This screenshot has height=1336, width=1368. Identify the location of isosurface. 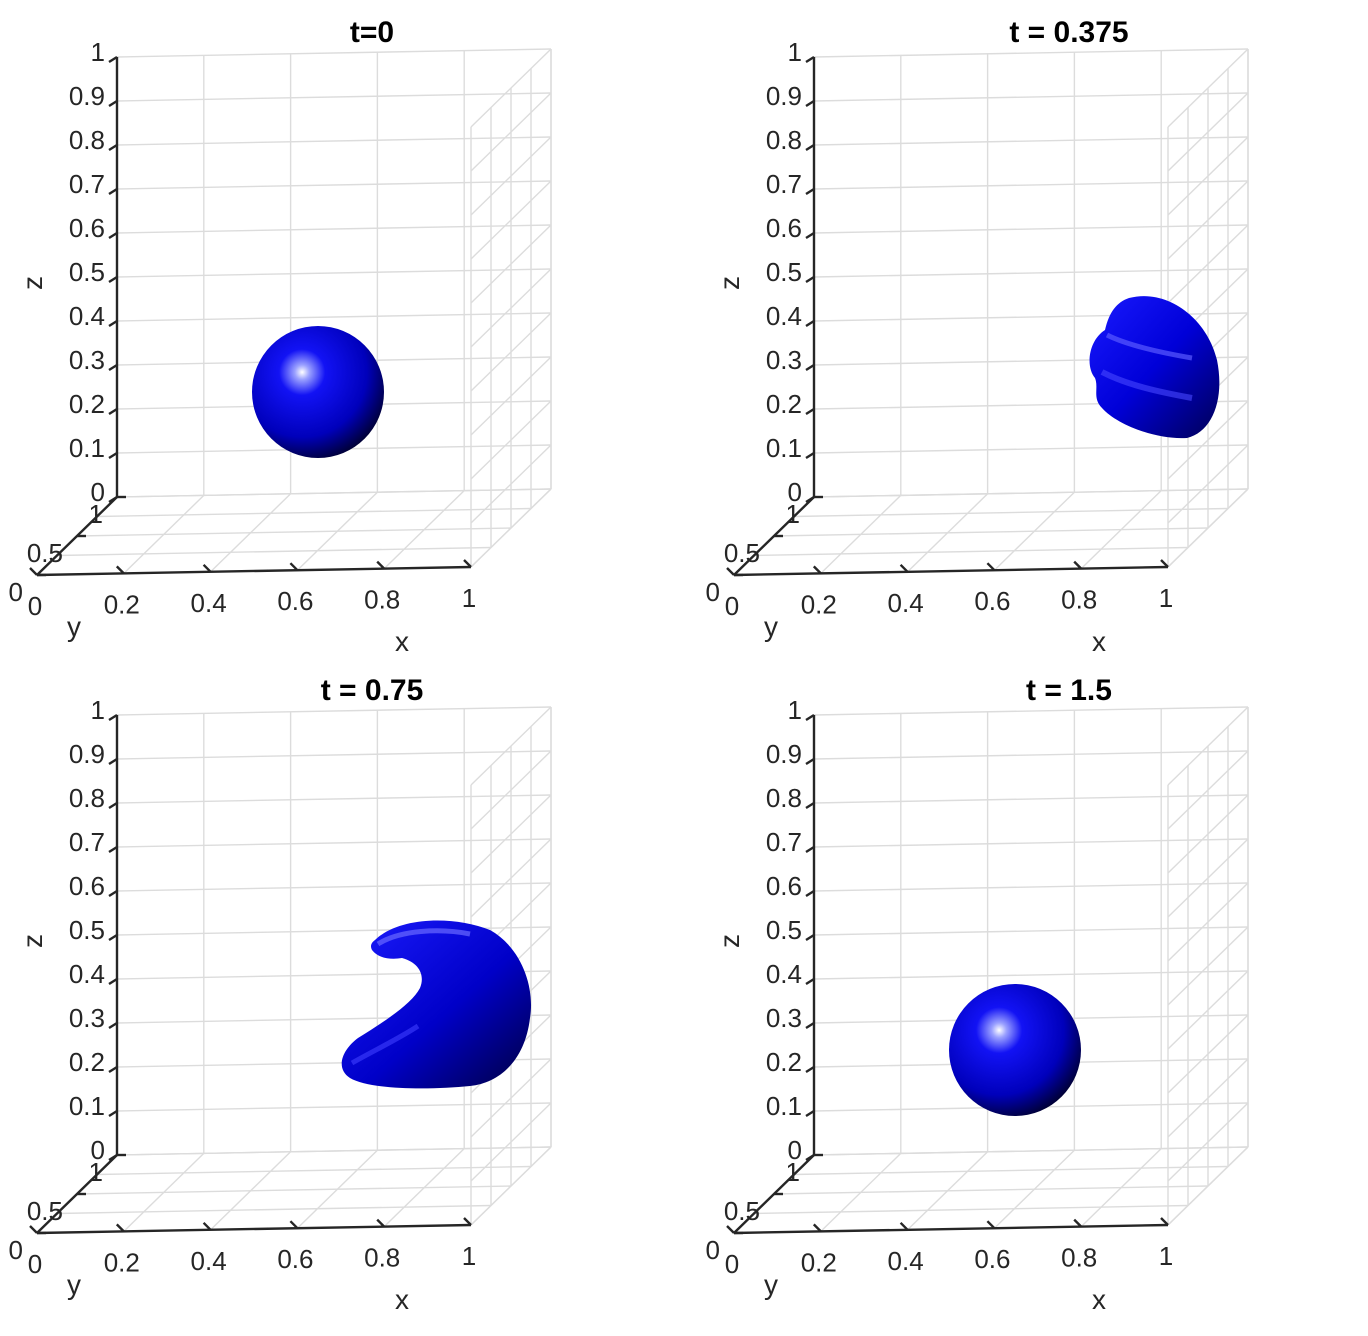
(1015, 1050).